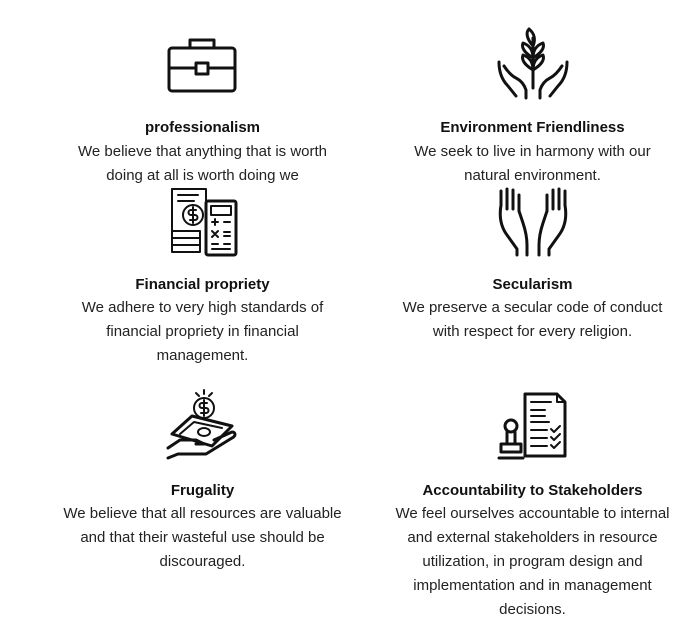  What do you see at coordinates (532, 585) in the screenshot?
I see `description-line: implementation and in management` at bounding box center [532, 585].